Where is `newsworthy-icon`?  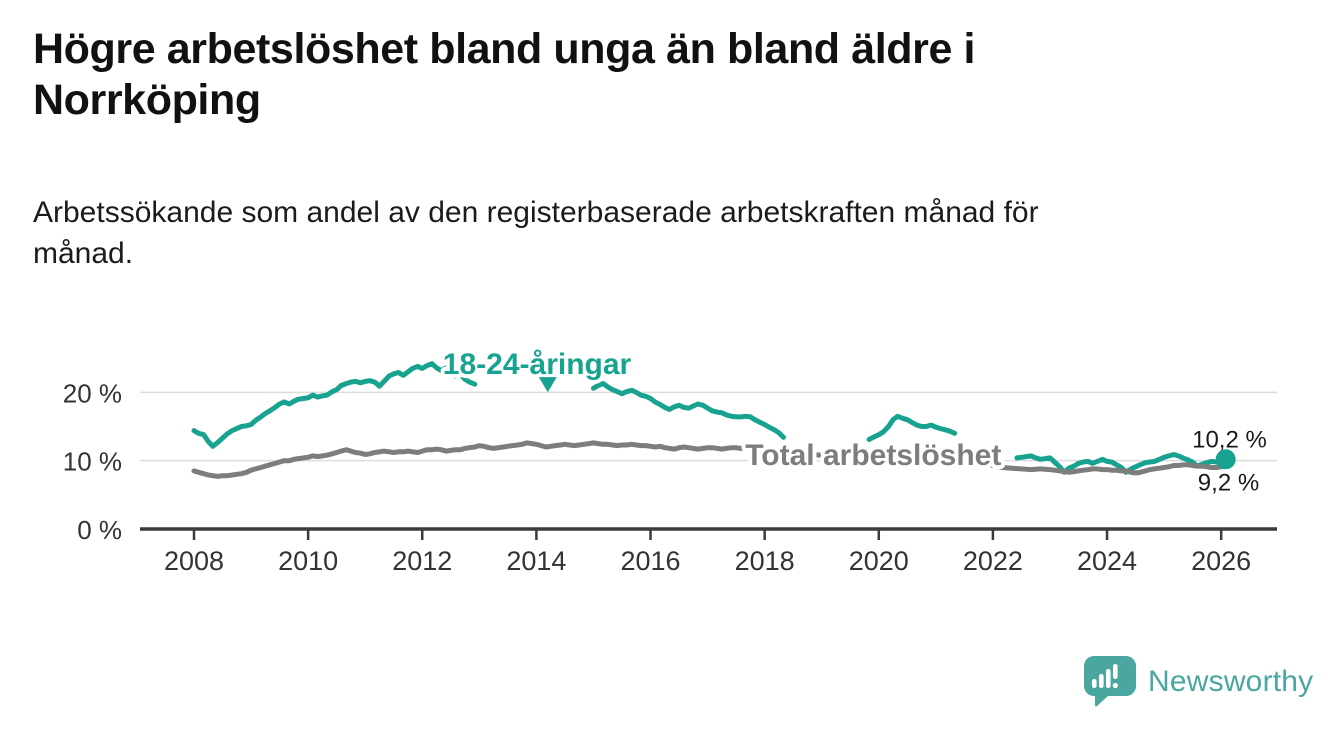 newsworthy-icon is located at coordinates (1110, 681).